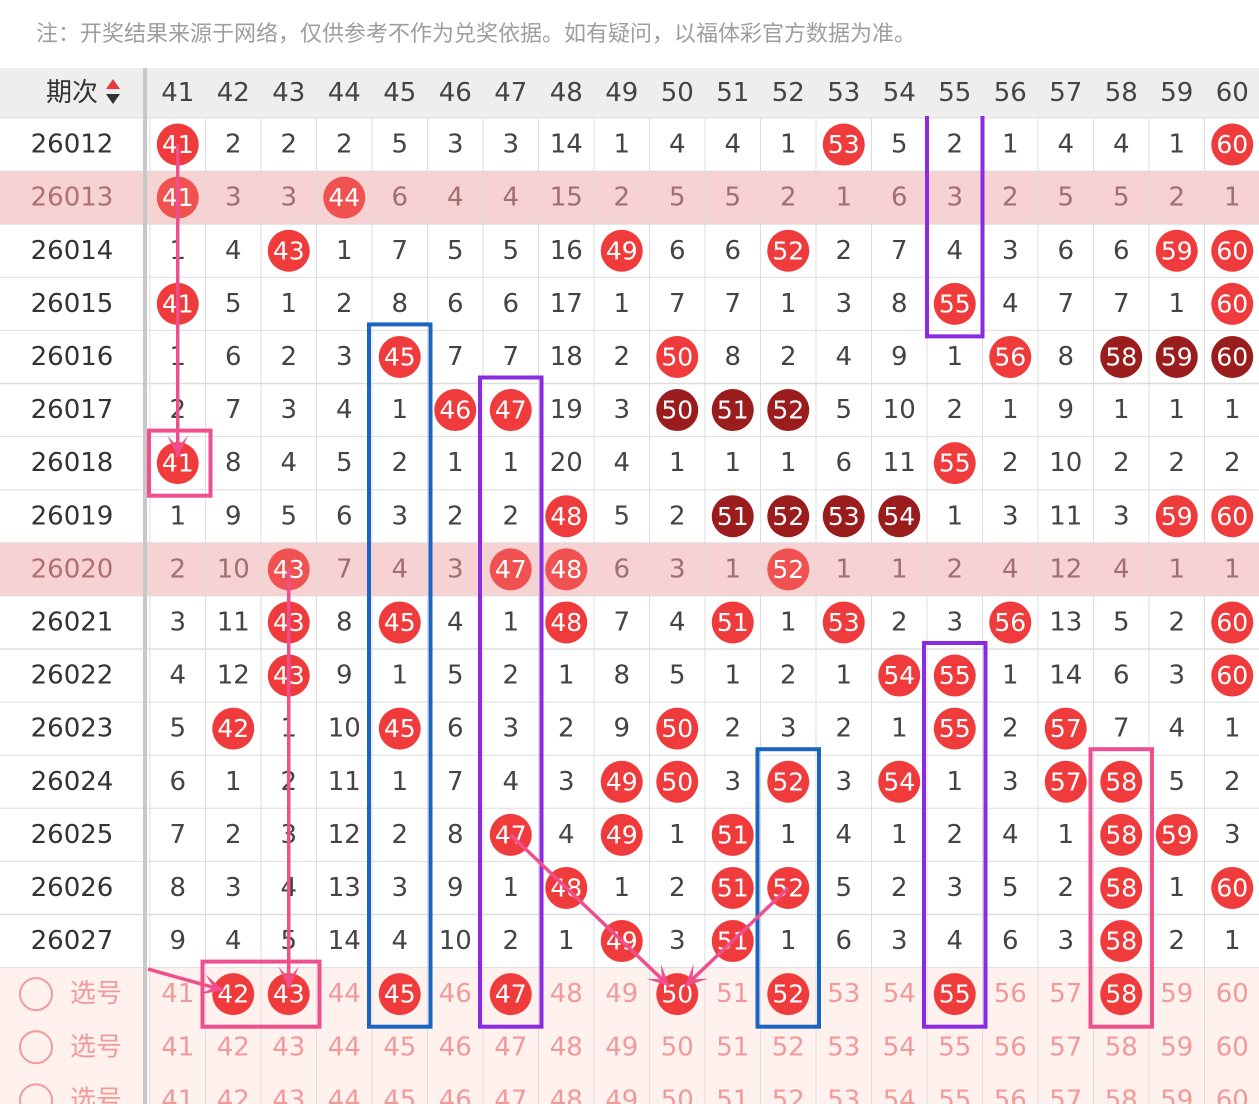  Describe the element at coordinates (113, 91) in the screenshot. I see `sort-up-down-icon` at that location.